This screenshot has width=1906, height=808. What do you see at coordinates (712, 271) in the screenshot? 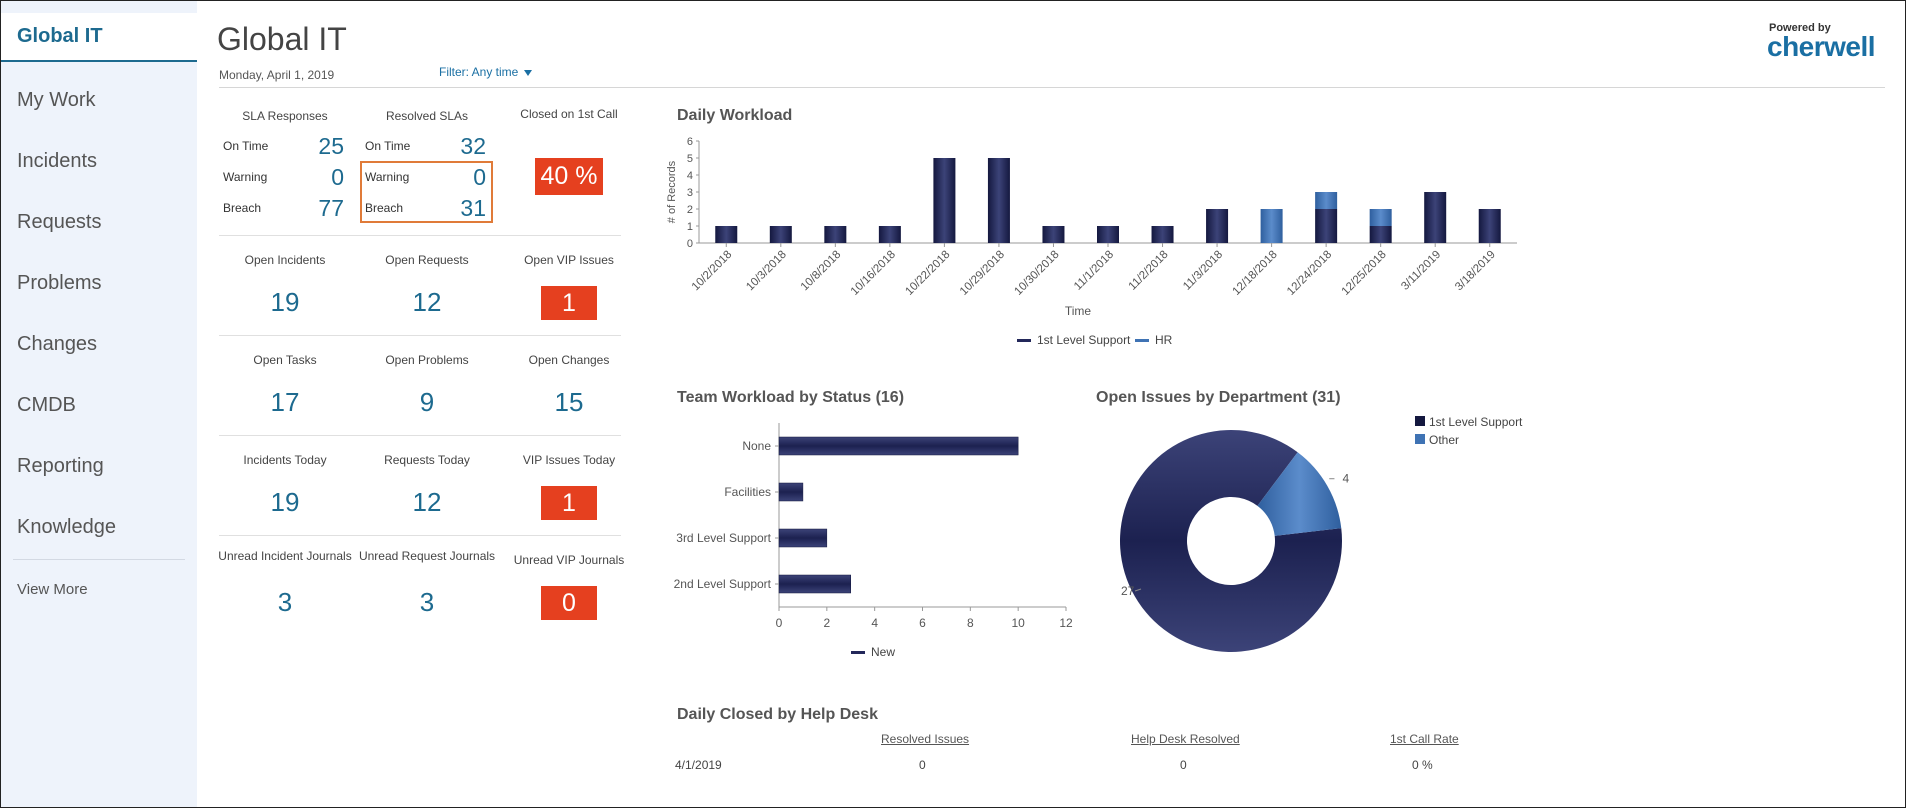
I see `x-tick-label: 10/2/2018` at bounding box center [712, 271].